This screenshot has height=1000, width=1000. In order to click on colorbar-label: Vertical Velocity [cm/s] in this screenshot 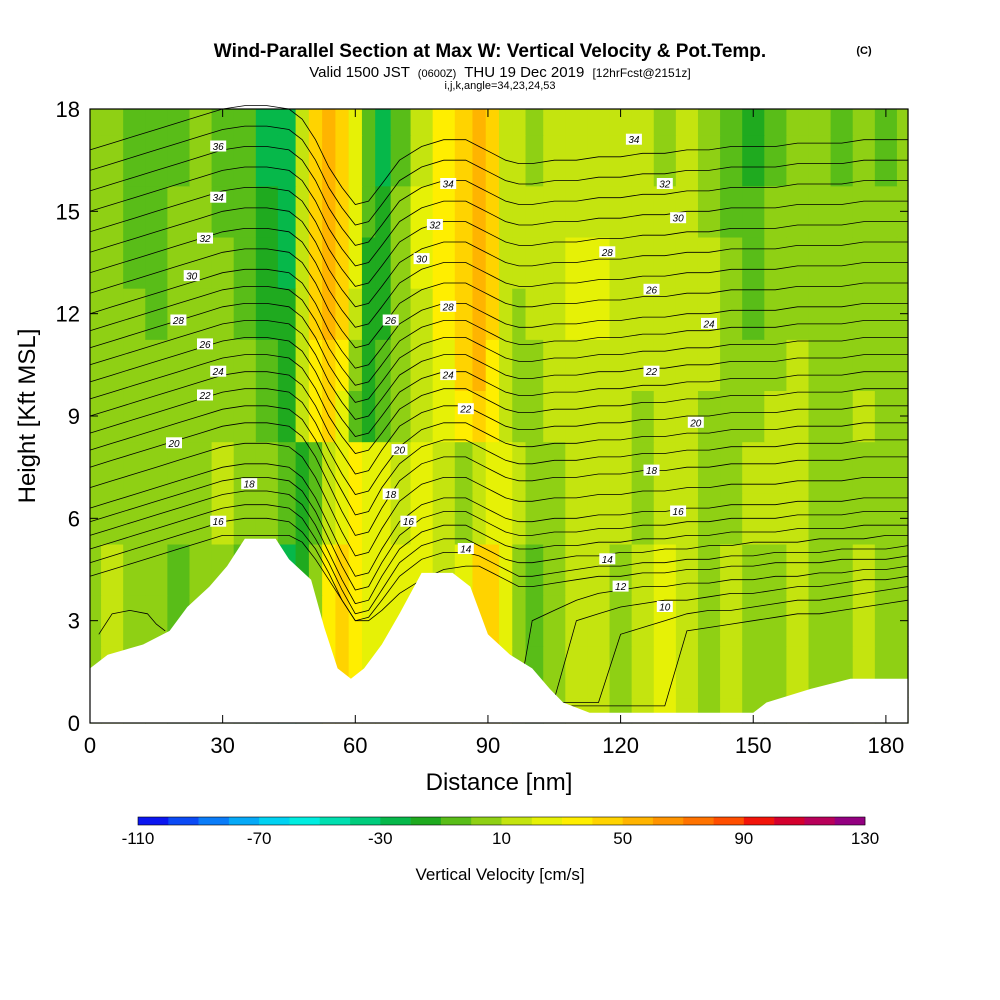, I will do `click(499, 874)`.